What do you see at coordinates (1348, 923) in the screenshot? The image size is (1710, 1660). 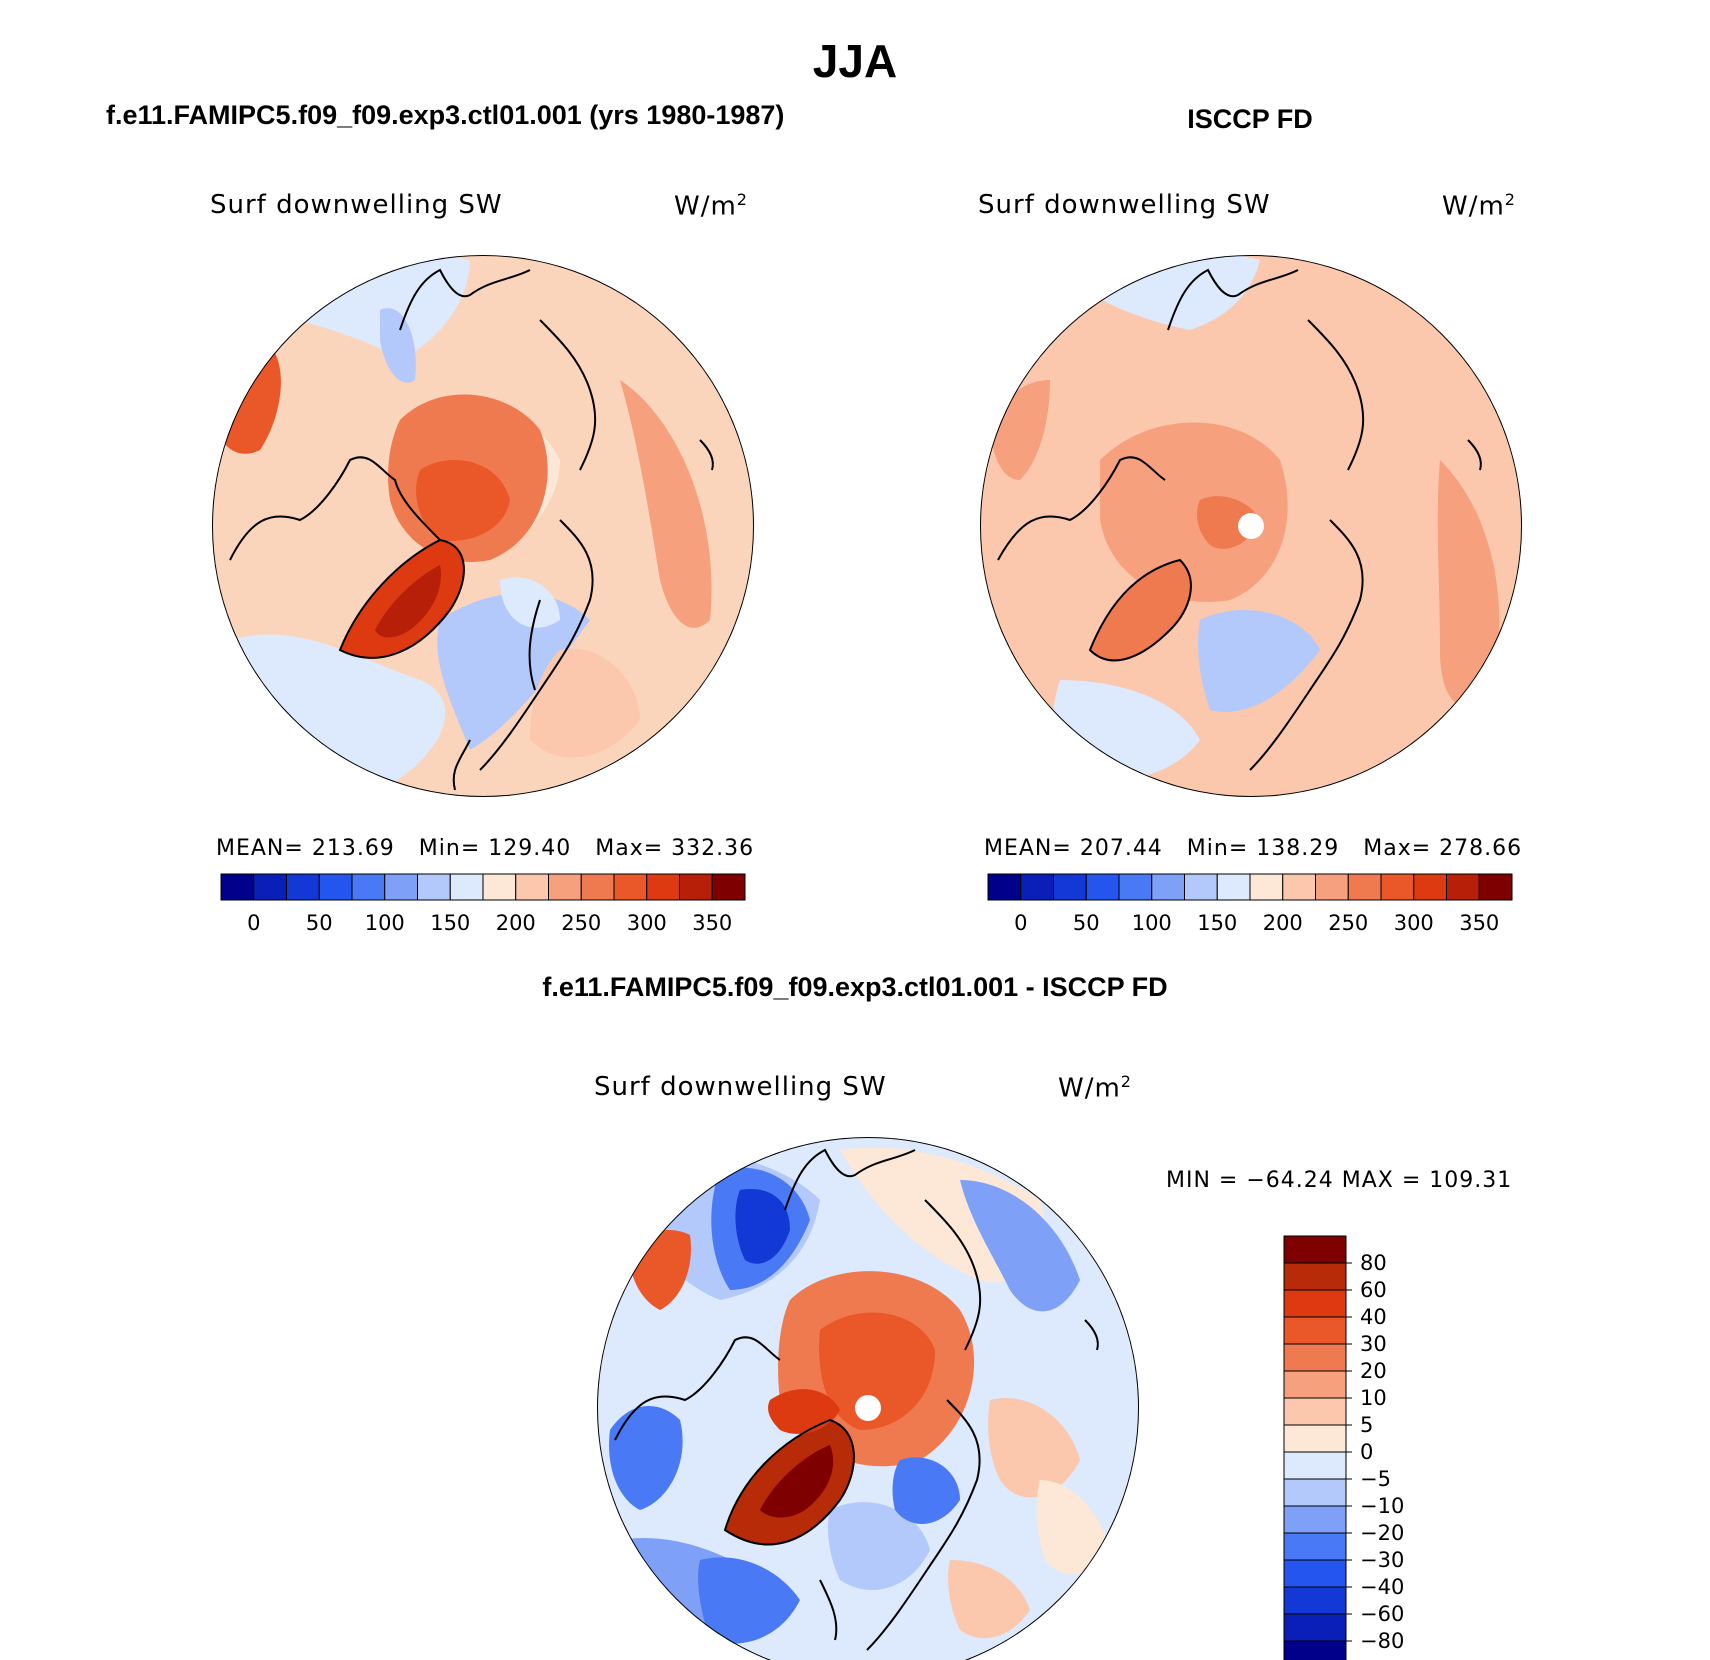 I see `obs-colorbar-tick-label: 250` at bounding box center [1348, 923].